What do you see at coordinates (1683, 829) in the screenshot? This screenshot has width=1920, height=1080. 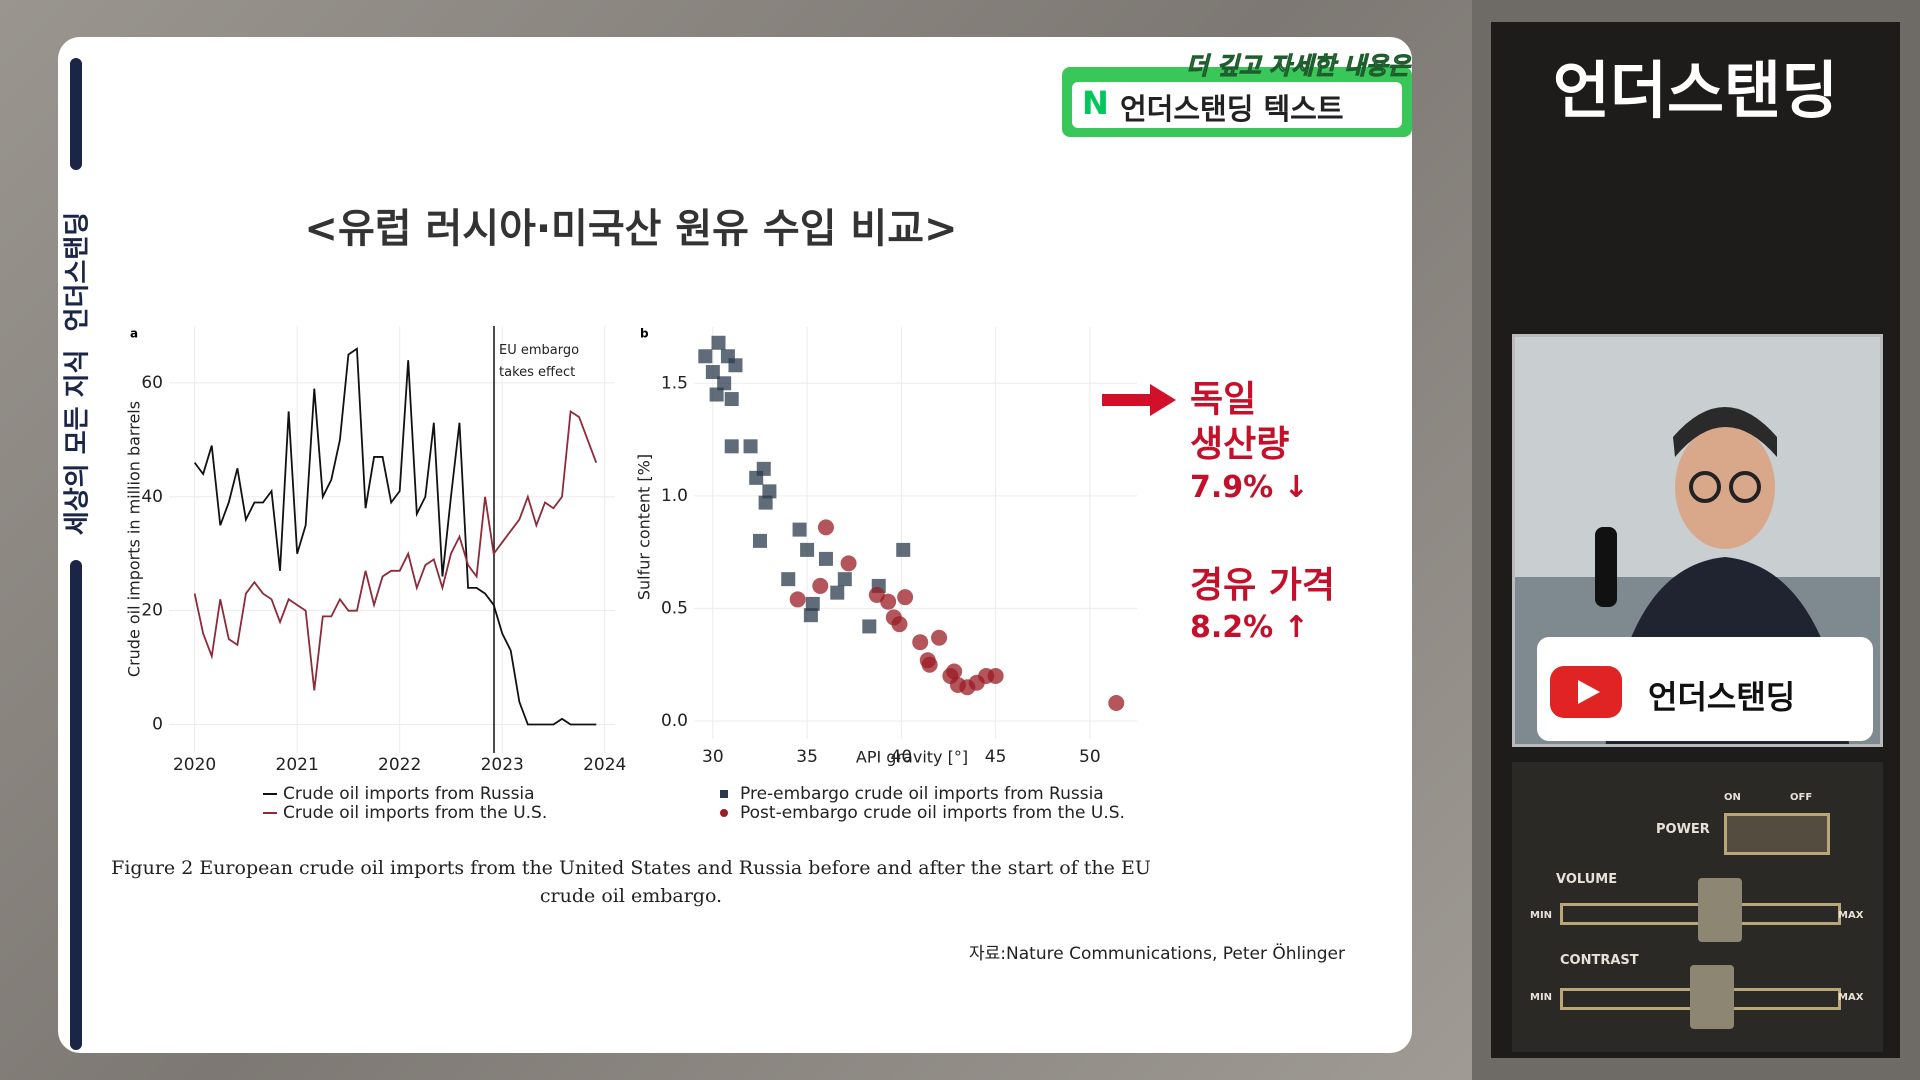 I see `control-label: POWER` at bounding box center [1683, 829].